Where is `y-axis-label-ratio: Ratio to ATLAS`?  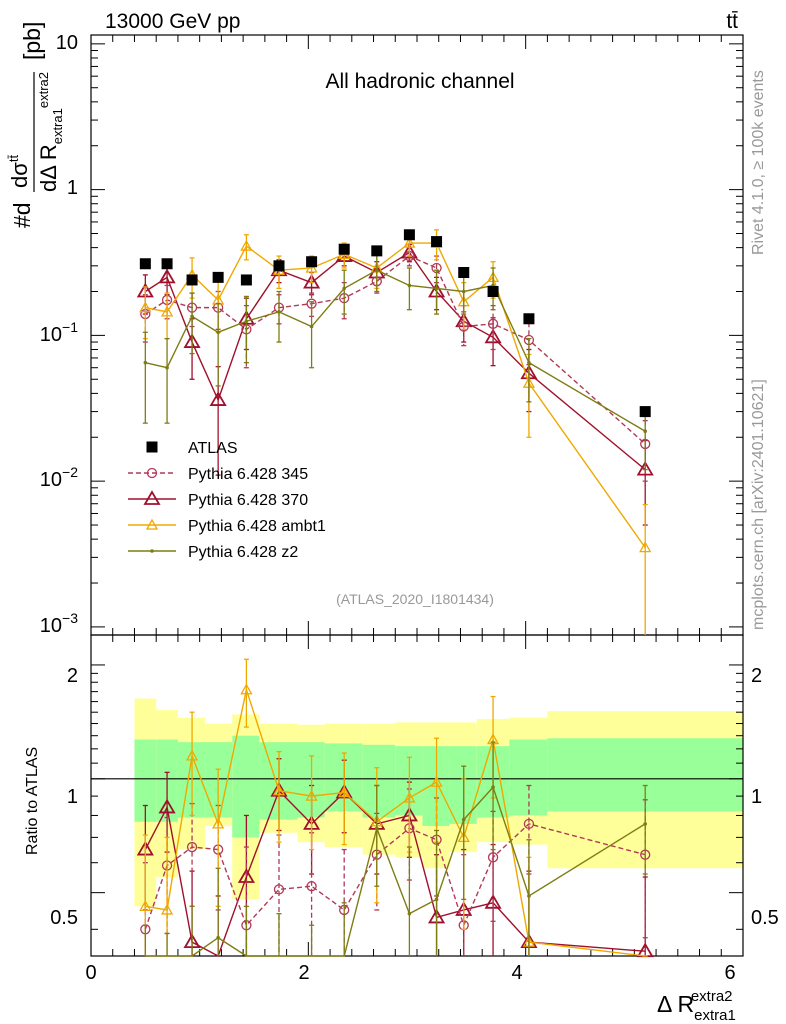
y-axis-label-ratio: Ratio to ATLAS is located at coordinates (32, 801).